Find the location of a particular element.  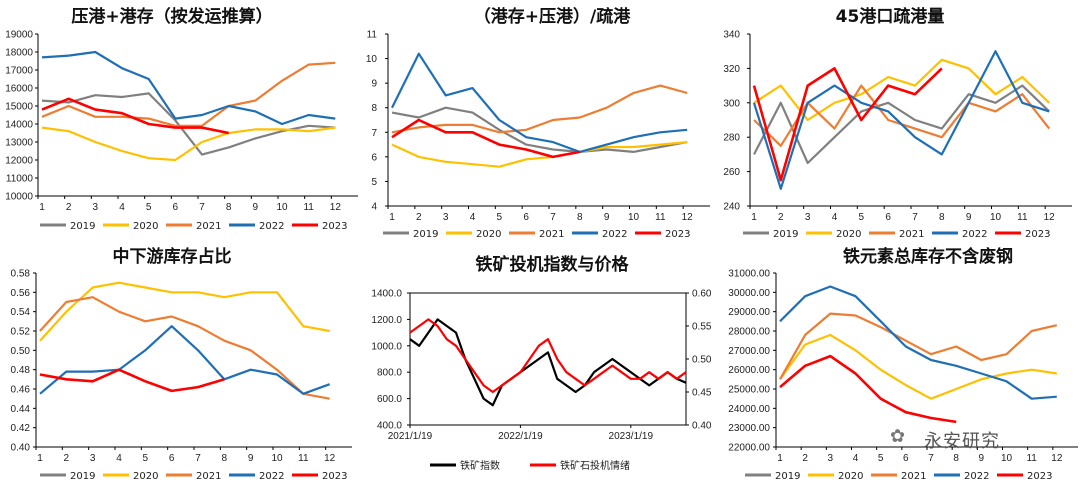

y-tick-label: 0.46 is located at coordinates (21, 390).